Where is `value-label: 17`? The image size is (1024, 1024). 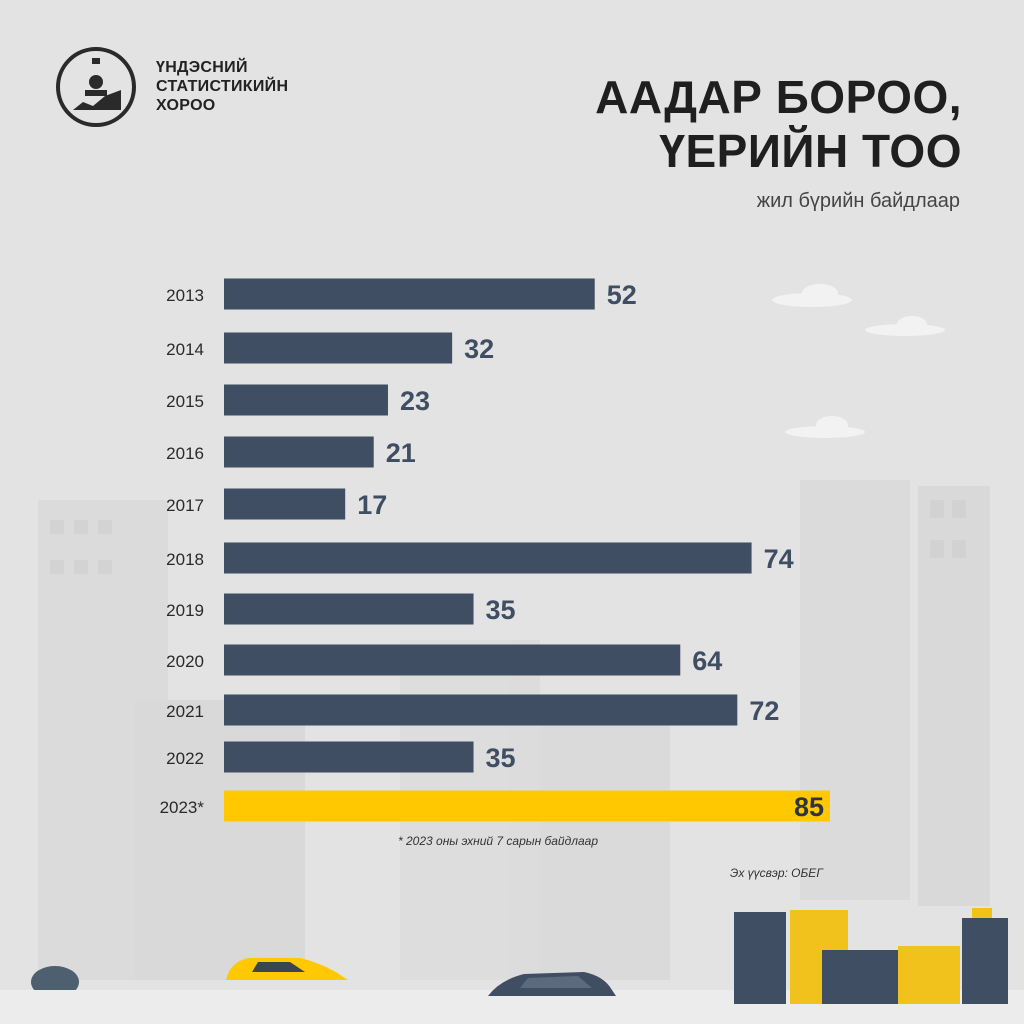
value-label: 17 is located at coordinates (372, 505).